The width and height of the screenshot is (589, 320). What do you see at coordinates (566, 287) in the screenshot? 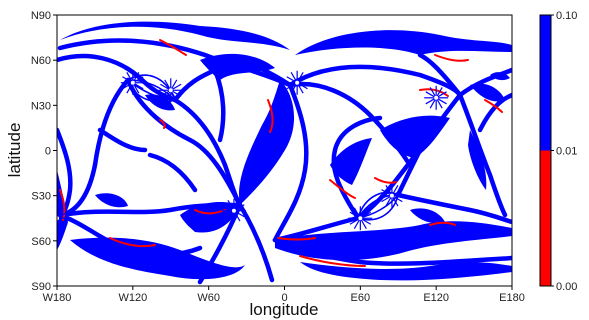
I see `colorbar-tick-label: 0.00` at bounding box center [566, 287].